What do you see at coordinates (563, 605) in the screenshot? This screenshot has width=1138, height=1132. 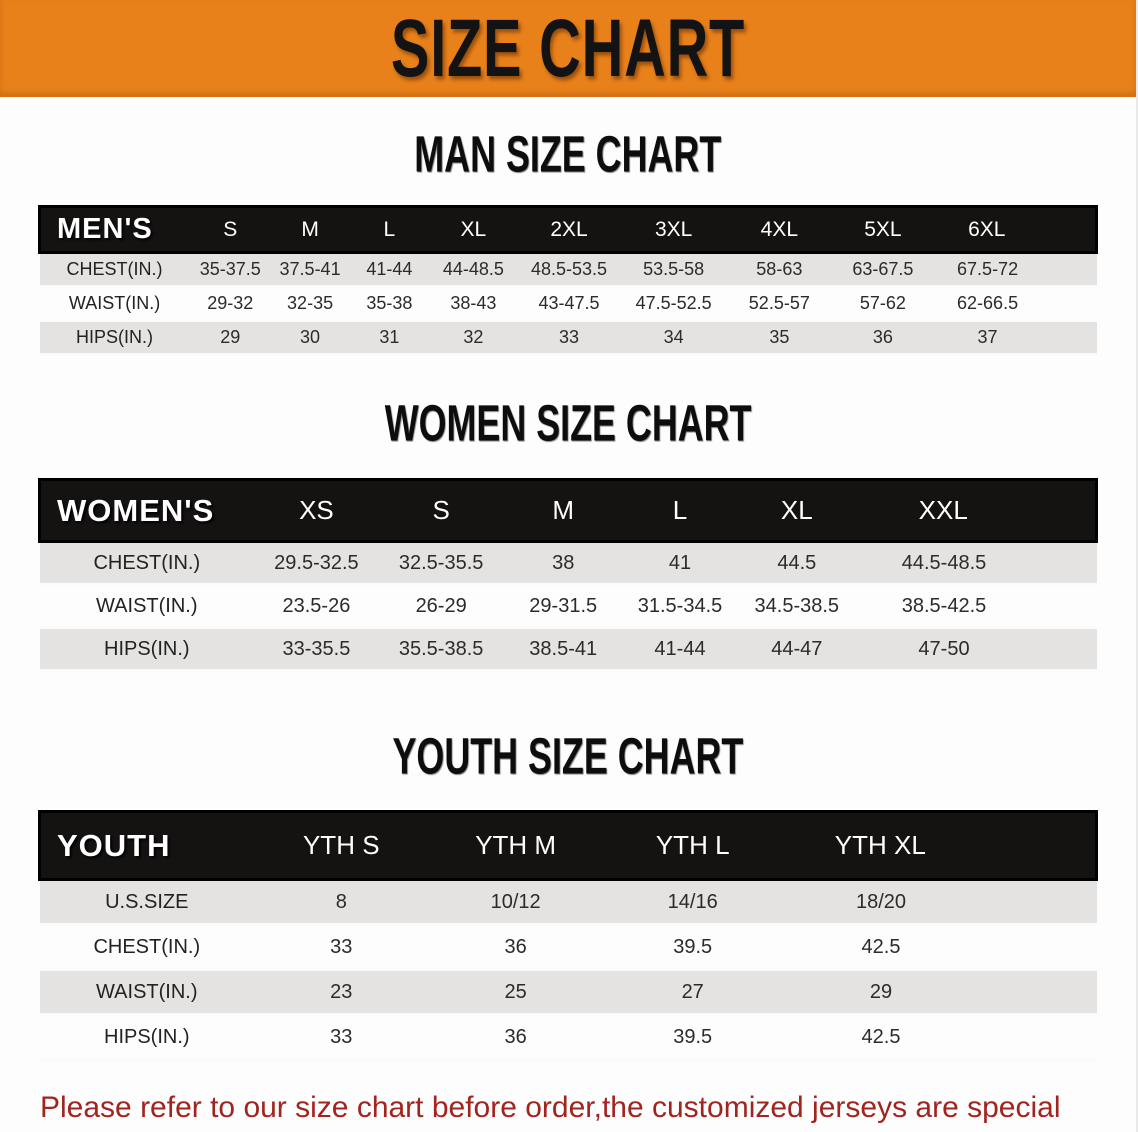 I see `size-value-cell: 29-31.5` at bounding box center [563, 605].